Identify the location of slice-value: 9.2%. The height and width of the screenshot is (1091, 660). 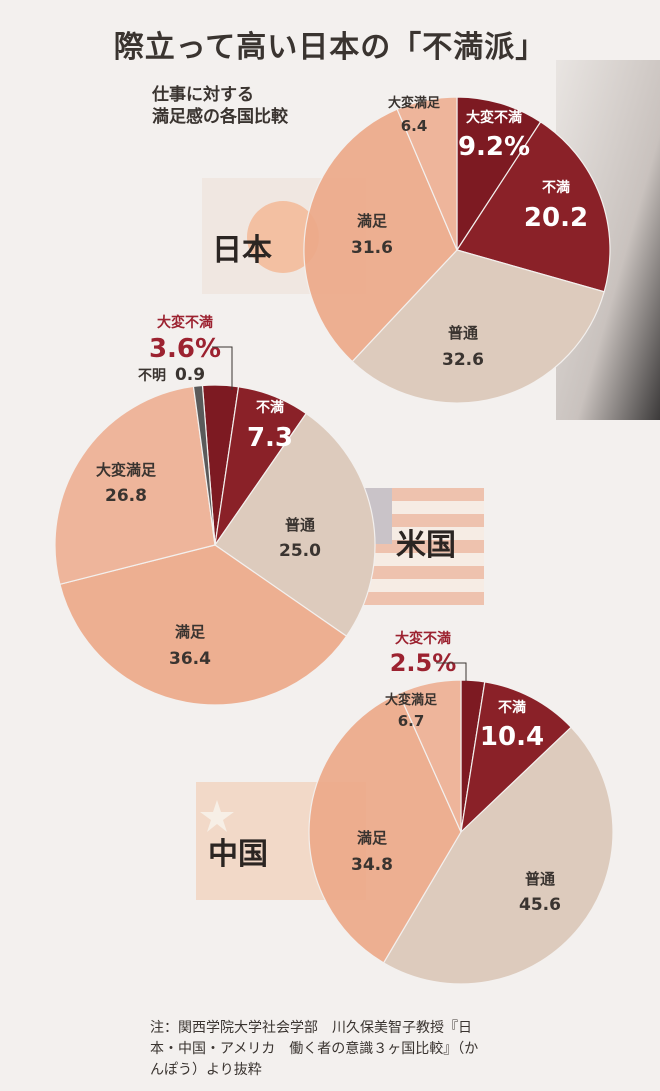
(494, 147).